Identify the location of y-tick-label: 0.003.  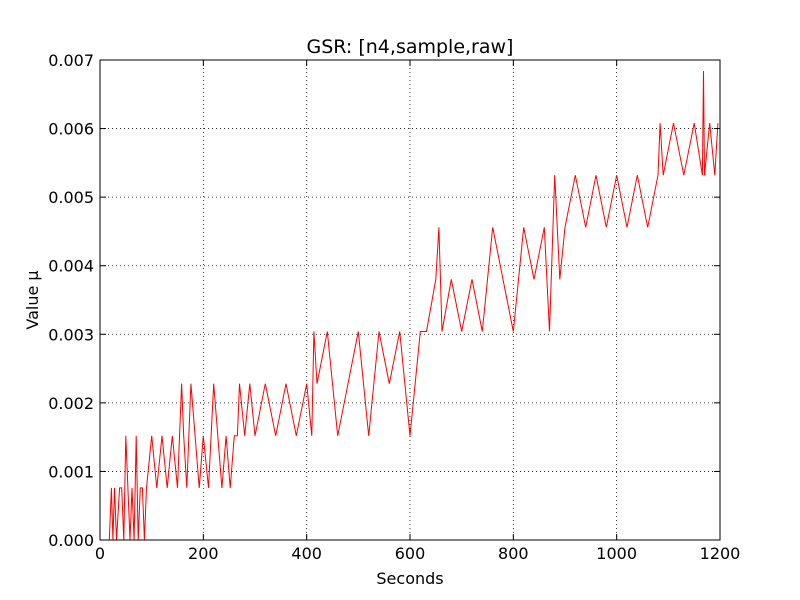
(71, 334).